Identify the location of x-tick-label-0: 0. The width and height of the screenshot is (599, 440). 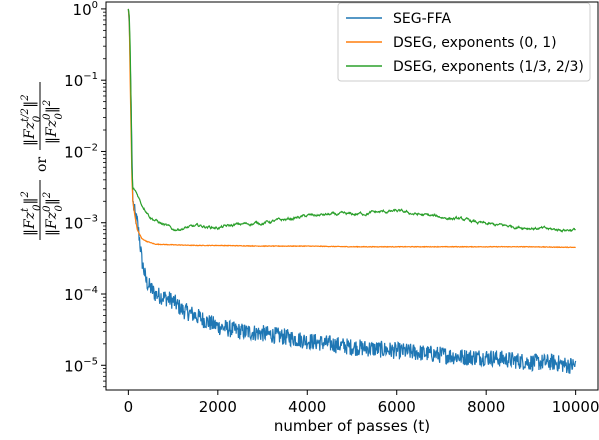
(129, 407).